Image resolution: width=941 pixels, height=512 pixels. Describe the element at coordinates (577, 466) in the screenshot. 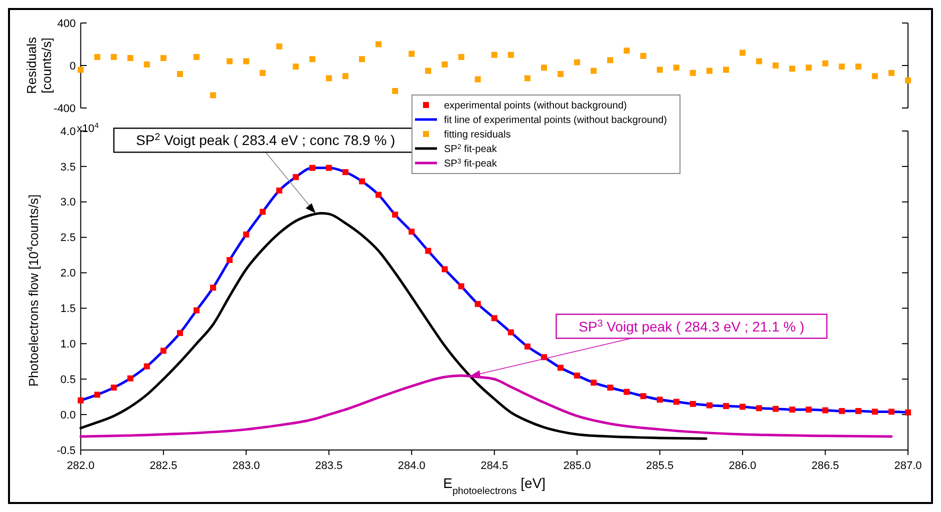

I see `x-tick-label: 285.0` at that location.